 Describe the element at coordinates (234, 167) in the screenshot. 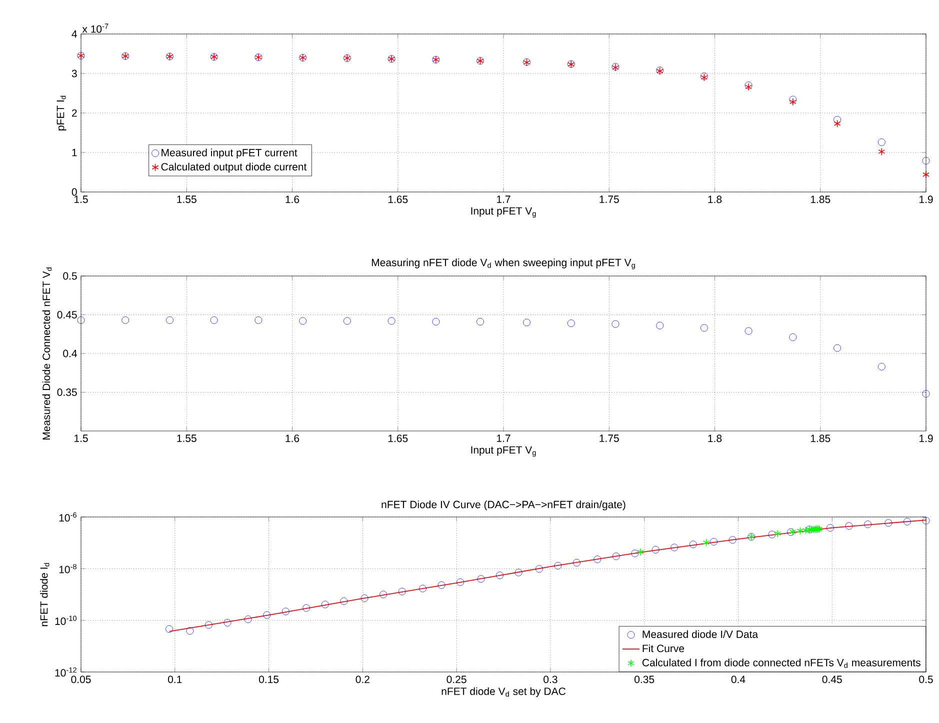

I see `legend-label: Calculated output diode current` at that location.